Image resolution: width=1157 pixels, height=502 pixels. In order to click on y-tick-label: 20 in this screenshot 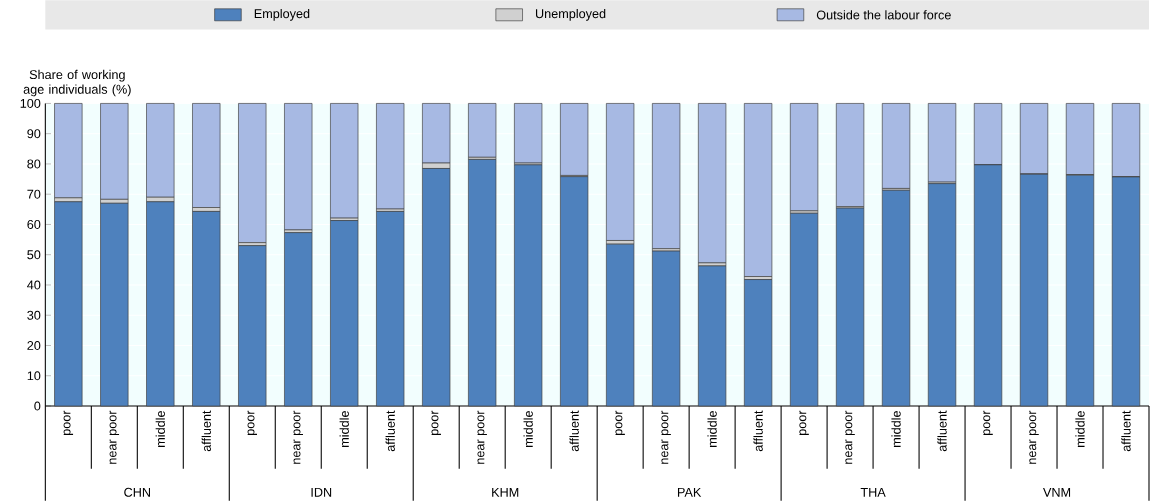, I will do `click(34, 345)`.